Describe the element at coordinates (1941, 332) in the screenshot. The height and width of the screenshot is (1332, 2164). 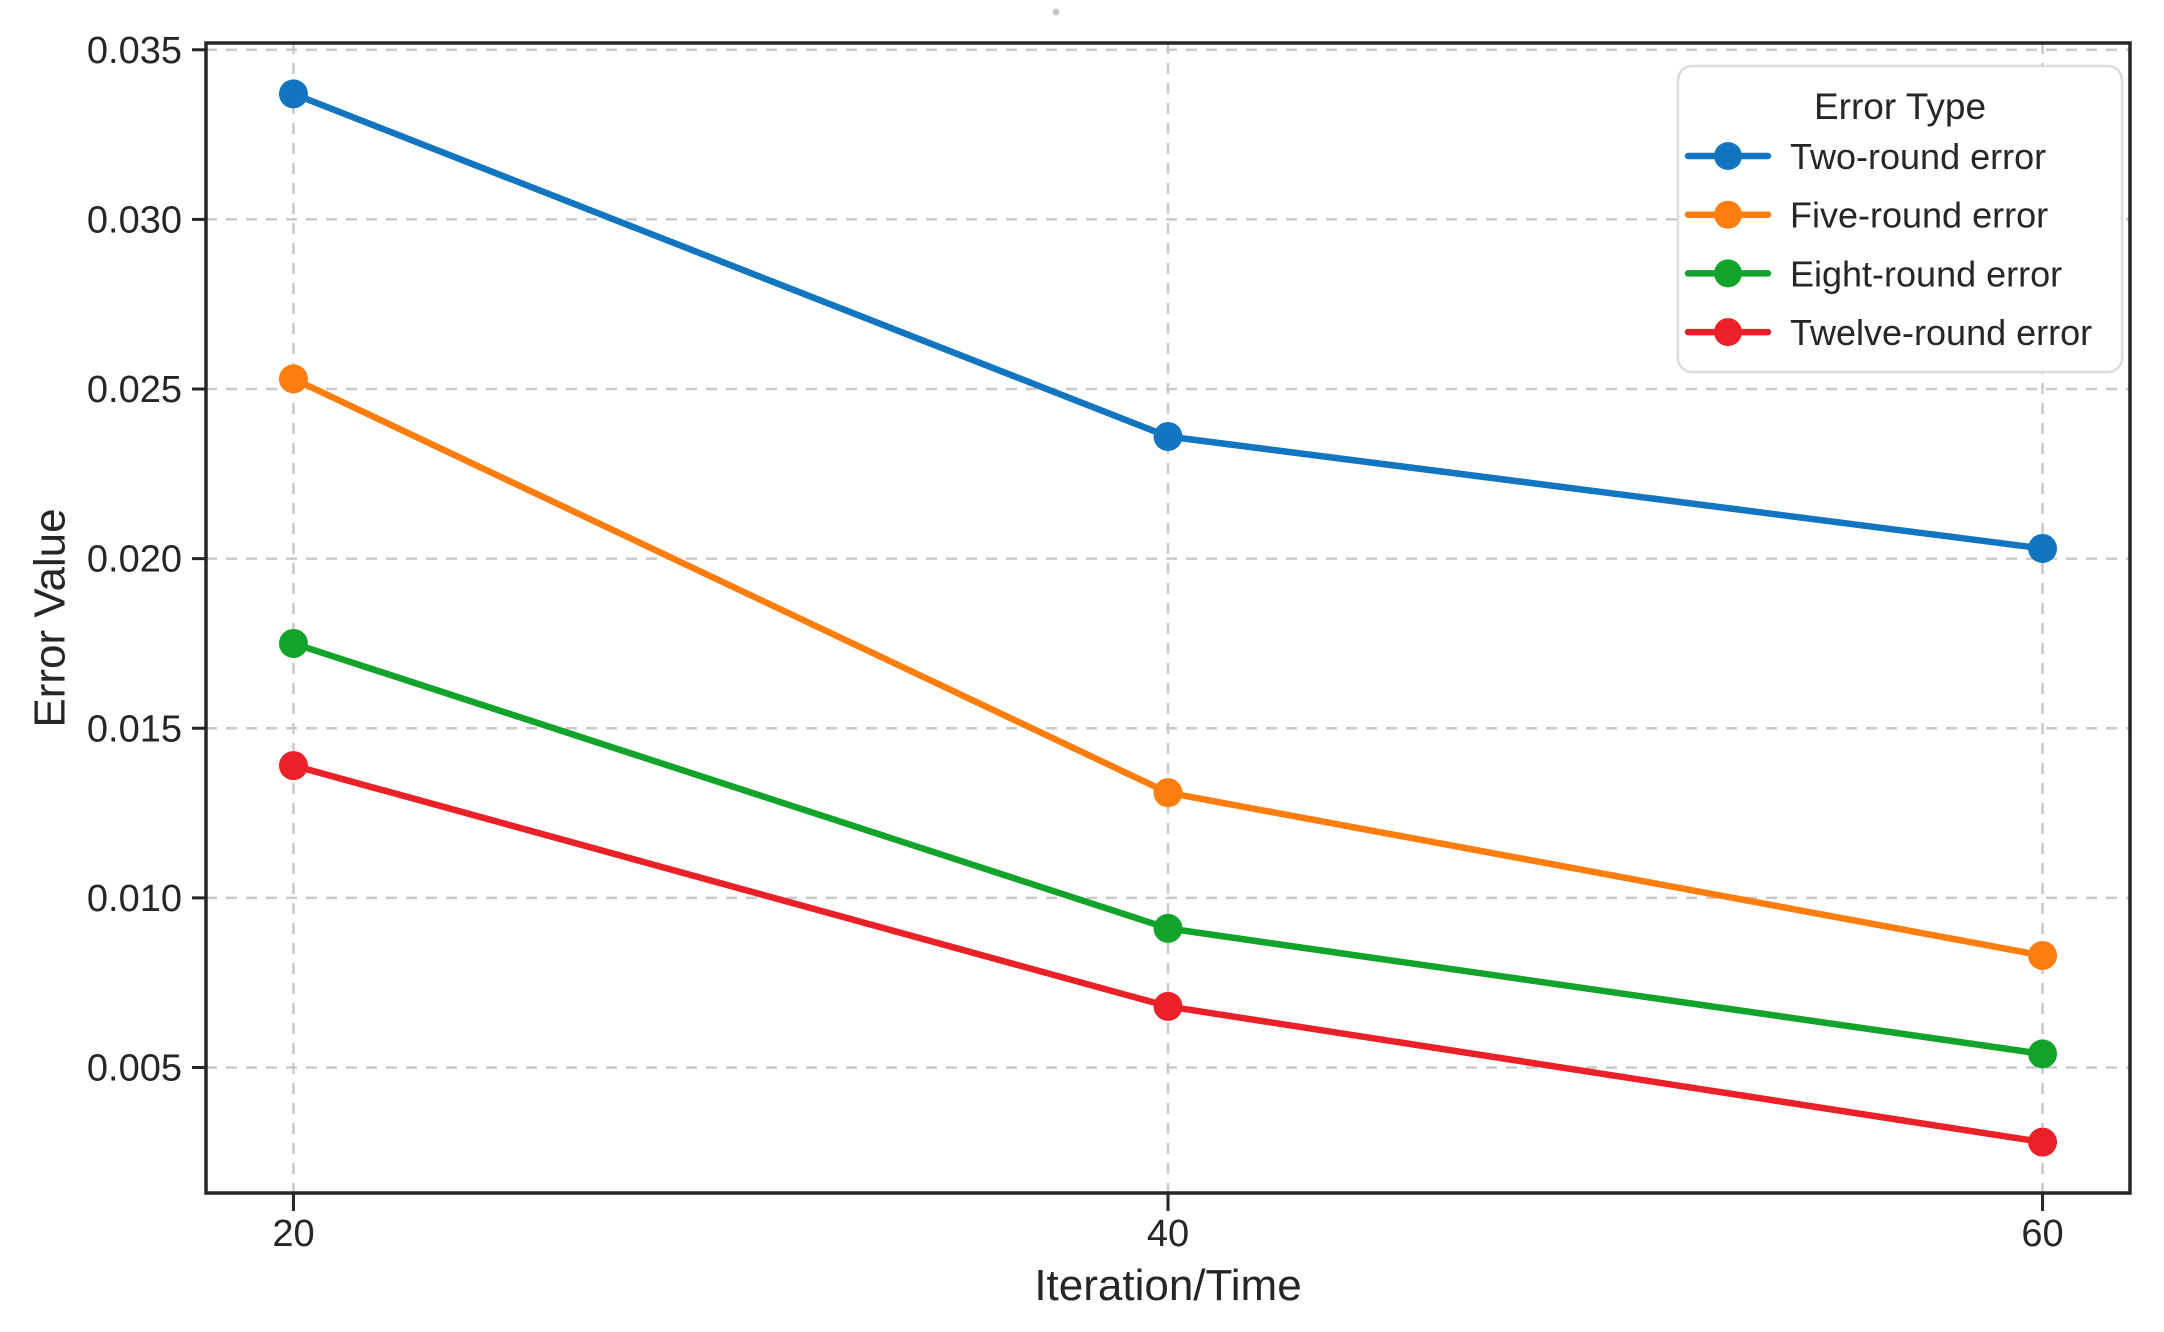
I see `legend-entry-label: Twelve-round error` at that location.